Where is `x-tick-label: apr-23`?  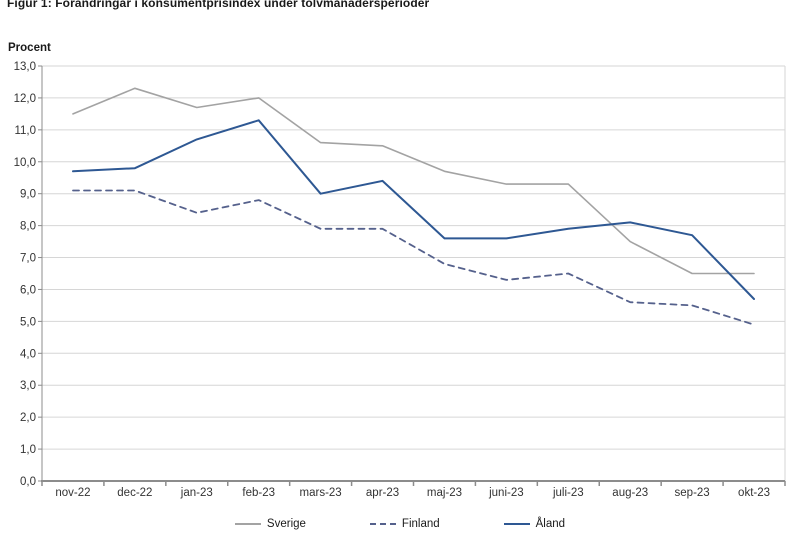
x-tick-label: apr-23 is located at coordinates (382, 493).